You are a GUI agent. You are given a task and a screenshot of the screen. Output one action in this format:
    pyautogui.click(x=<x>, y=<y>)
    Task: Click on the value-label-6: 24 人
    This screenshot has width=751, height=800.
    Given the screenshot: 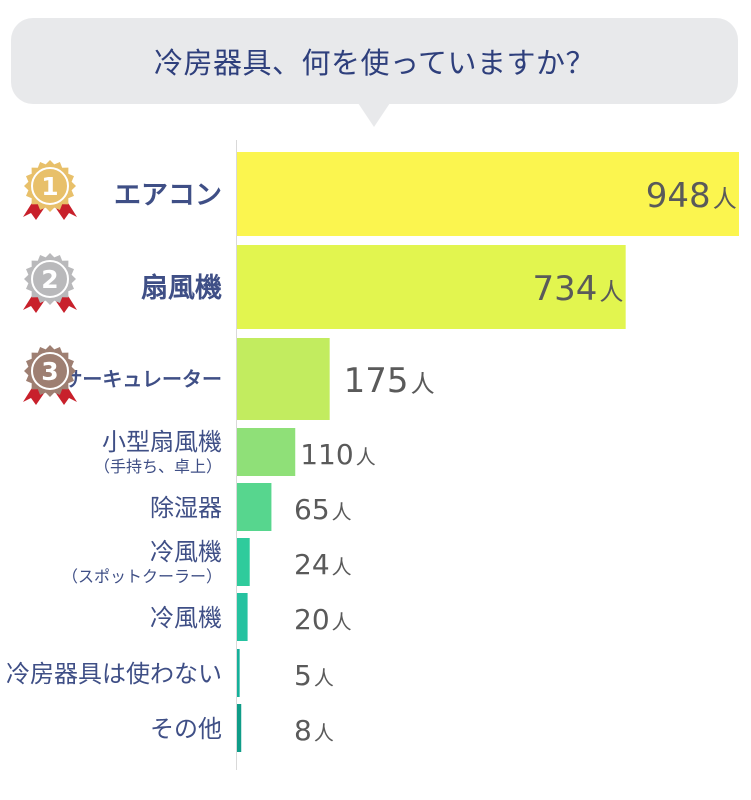 What is the action you would take?
    pyautogui.click(x=323, y=564)
    